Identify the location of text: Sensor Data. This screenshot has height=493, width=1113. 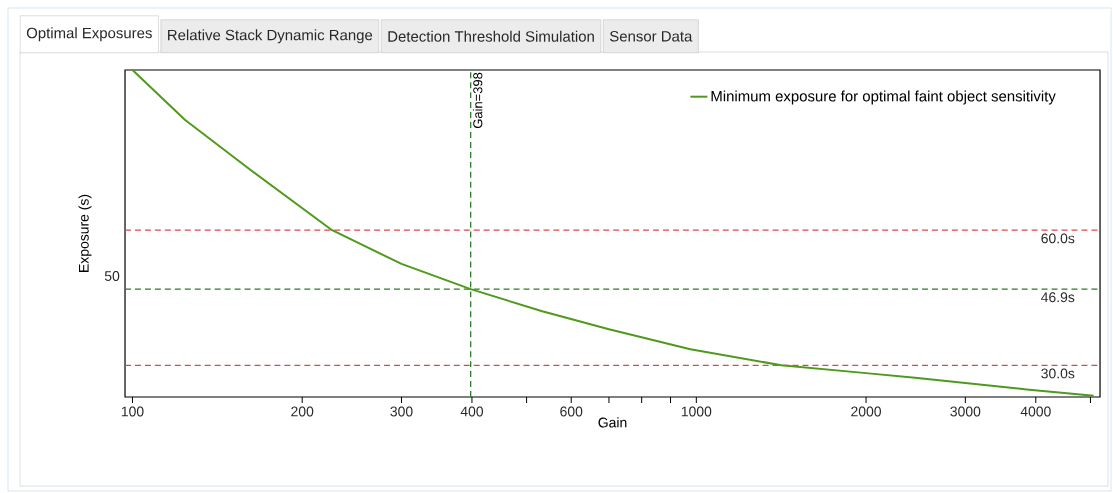
(651, 36).